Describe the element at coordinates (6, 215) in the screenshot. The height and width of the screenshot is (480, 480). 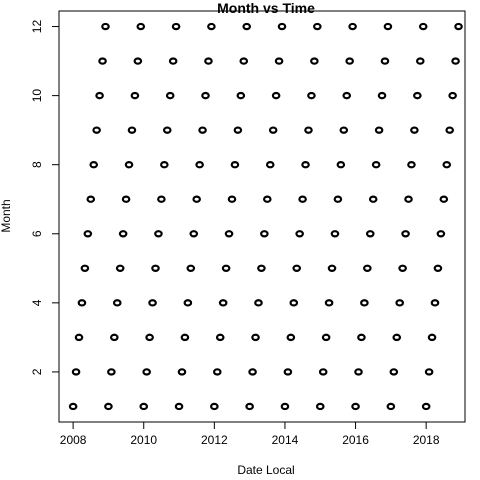
I see `y-axis-label: Month` at that location.